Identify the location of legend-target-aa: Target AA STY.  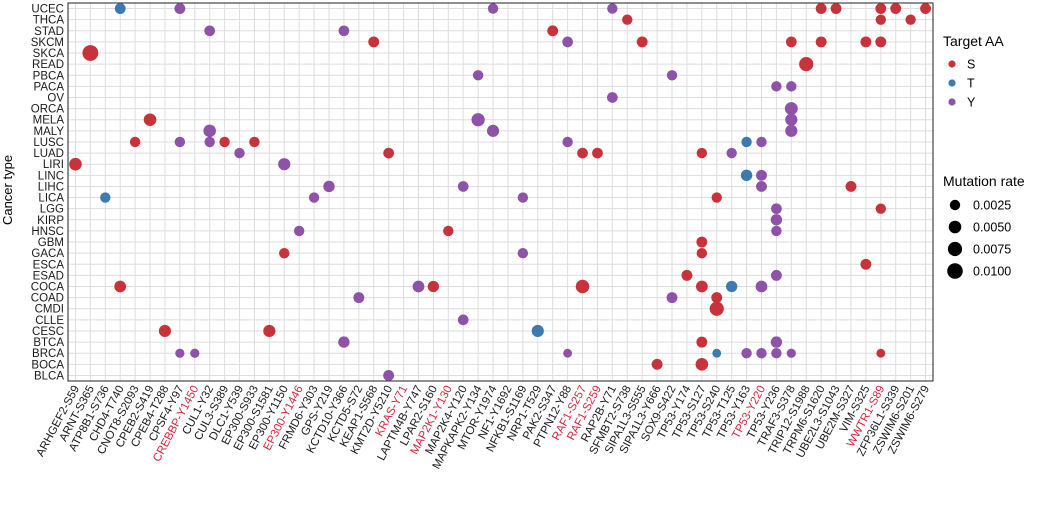
(973, 71).